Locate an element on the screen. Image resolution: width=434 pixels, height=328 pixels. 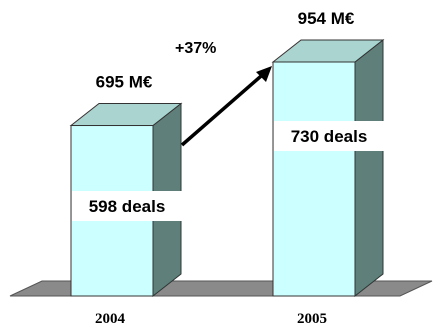
deals-label-box-2005 is located at coordinates (329, 136).